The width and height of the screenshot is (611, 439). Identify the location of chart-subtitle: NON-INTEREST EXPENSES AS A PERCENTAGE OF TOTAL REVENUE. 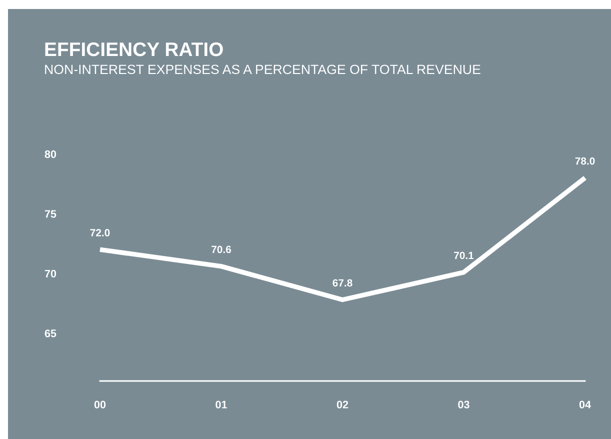
(262, 69).